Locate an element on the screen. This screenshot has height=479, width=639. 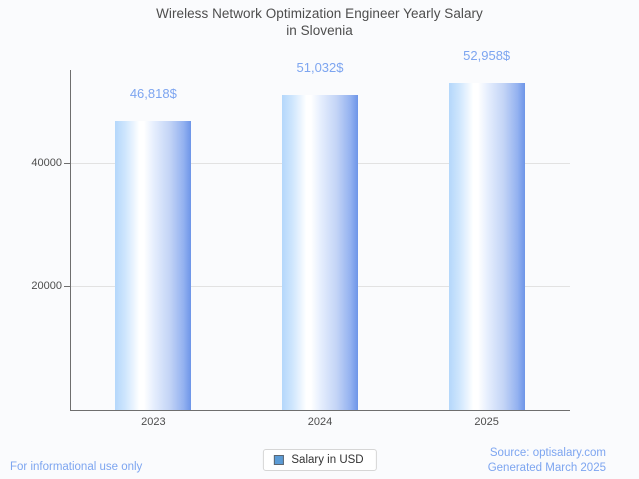
x-axis-label-2025: 2025 is located at coordinates (486, 422).